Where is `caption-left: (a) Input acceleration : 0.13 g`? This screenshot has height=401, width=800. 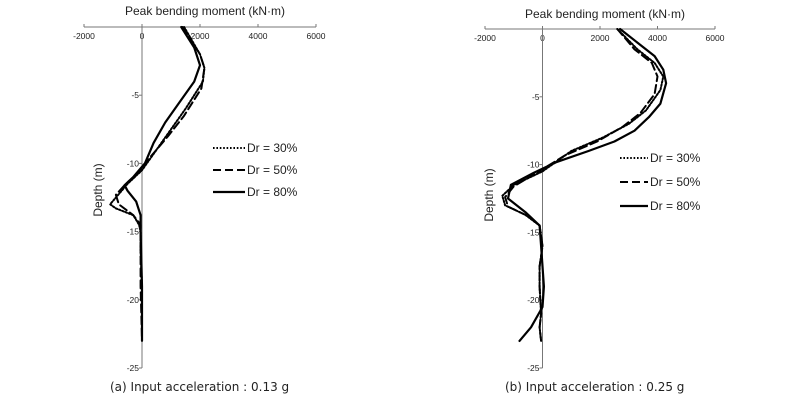
caption-left: (a) Input acceleration : 0.13 g is located at coordinates (200, 387).